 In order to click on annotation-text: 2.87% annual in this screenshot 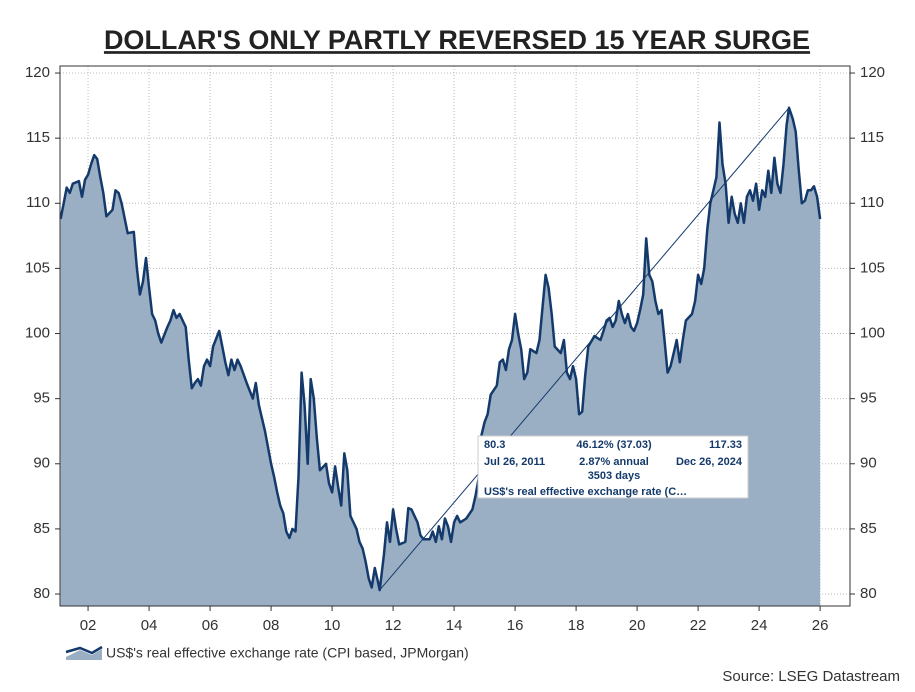, I will do `click(614, 462)`.